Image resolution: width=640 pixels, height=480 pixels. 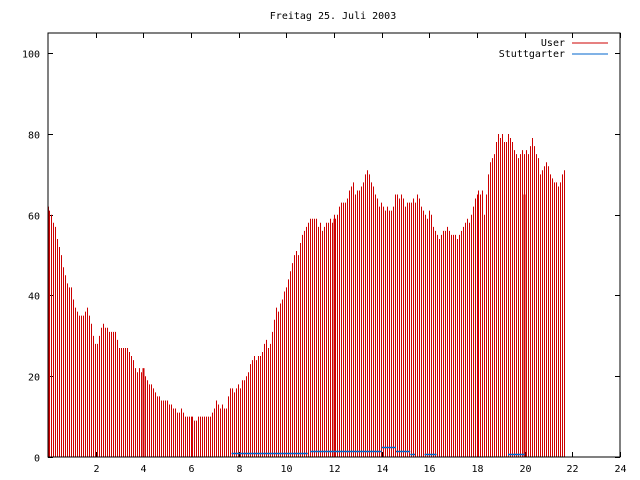 I want to click on x-tick-label: 16, so click(x=429, y=469).